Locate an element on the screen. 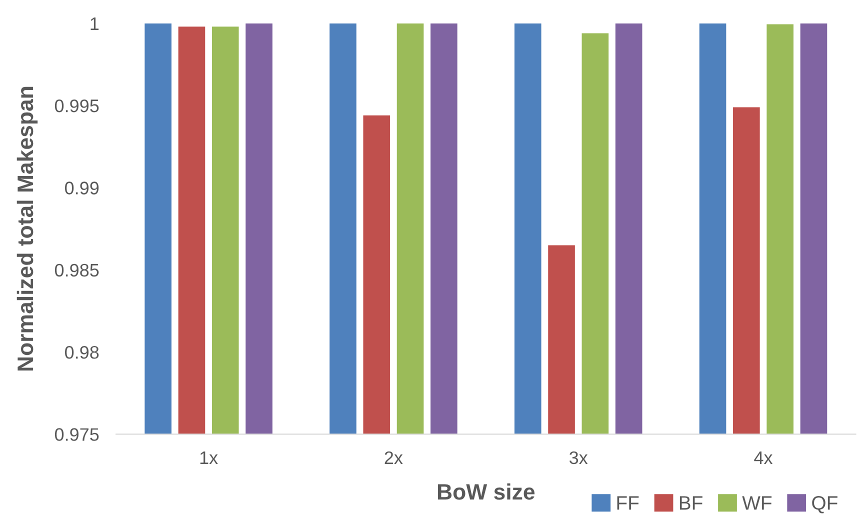  x-tick-label: 1x is located at coordinates (209, 458).